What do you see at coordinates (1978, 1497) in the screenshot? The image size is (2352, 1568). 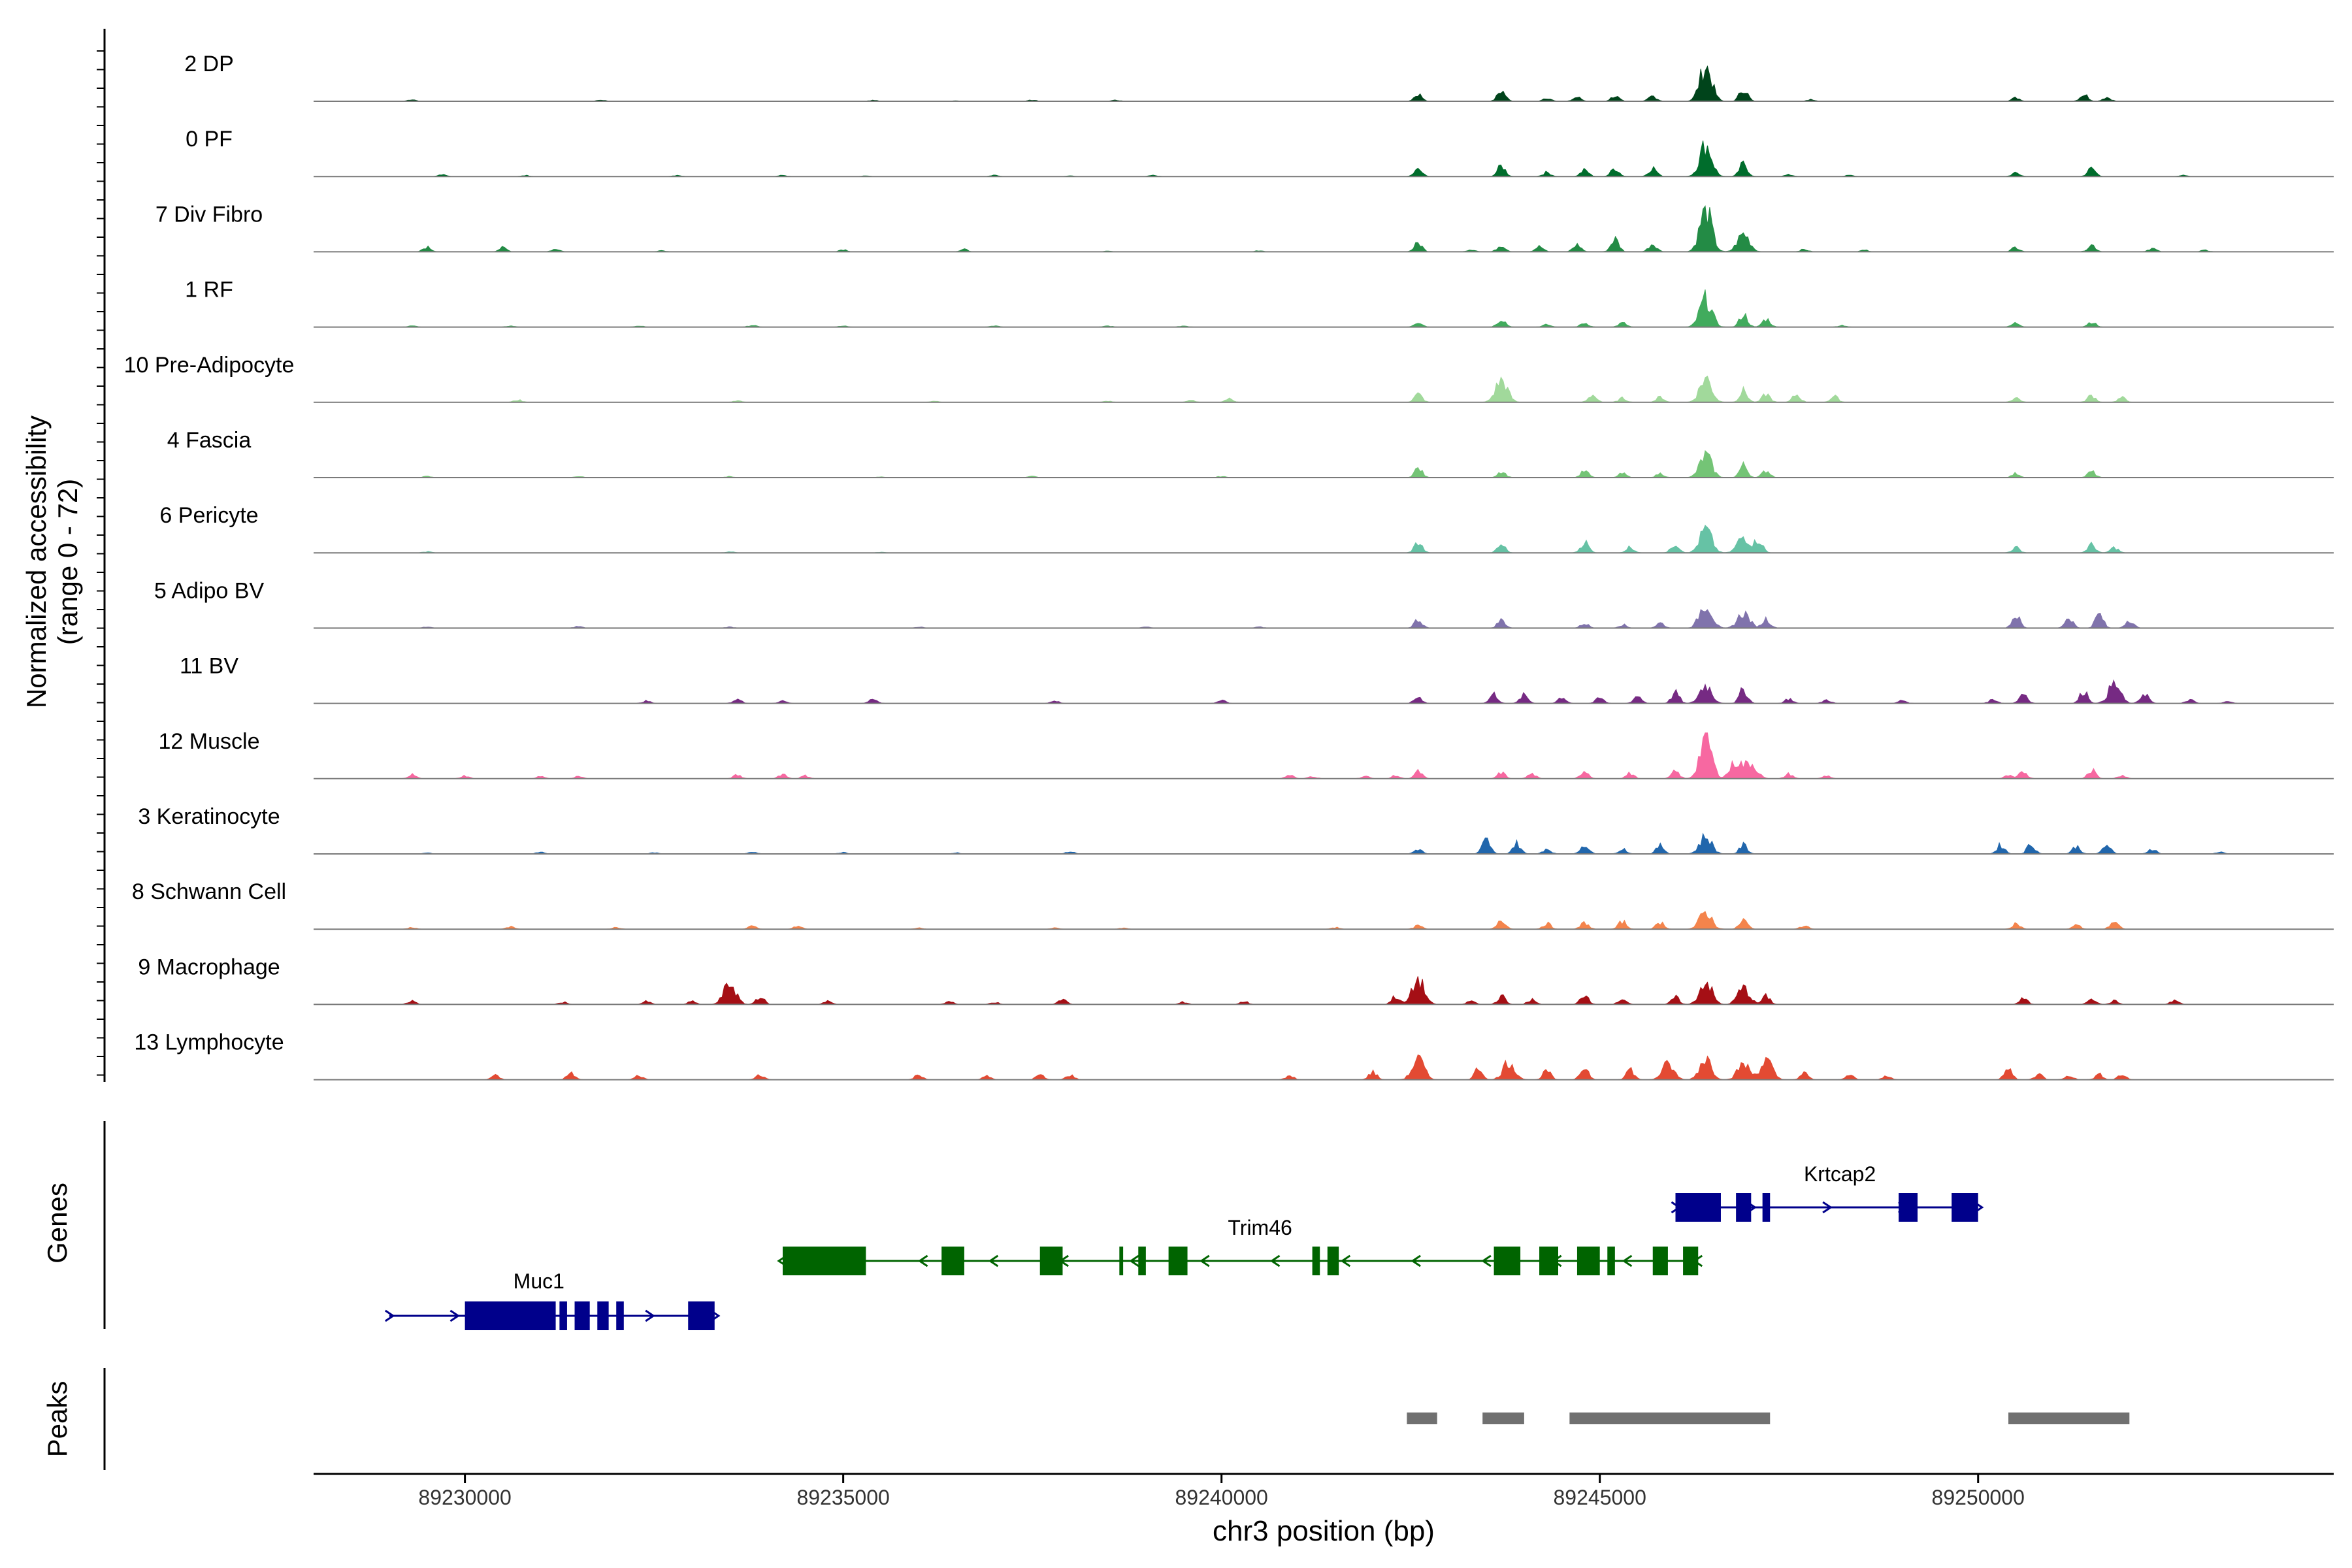 I see `x-tick-label: 89250000` at bounding box center [1978, 1497].